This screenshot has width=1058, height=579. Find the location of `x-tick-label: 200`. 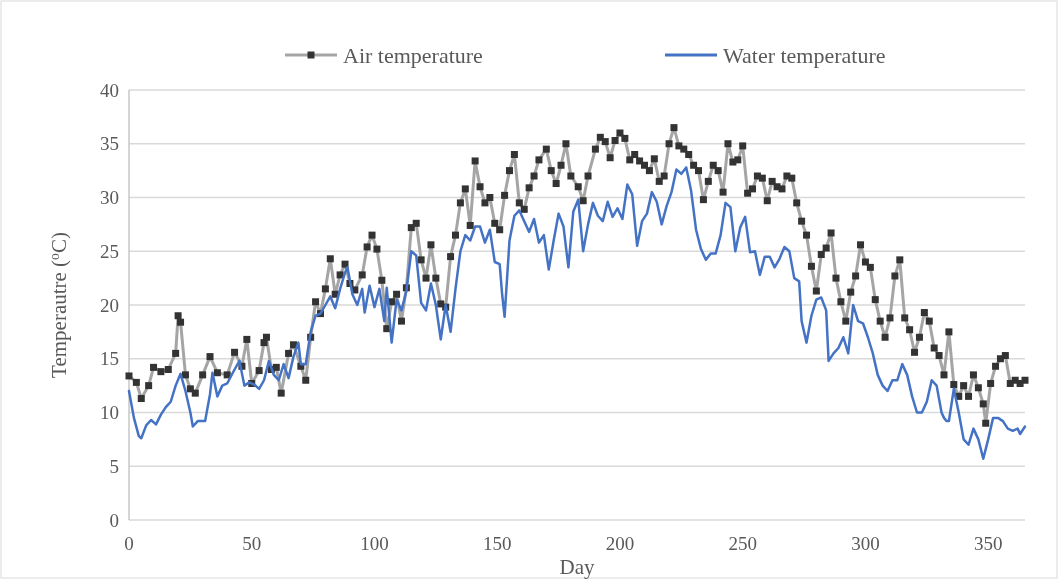

x-tick-label: 200 is located at coordinates (620, 543).